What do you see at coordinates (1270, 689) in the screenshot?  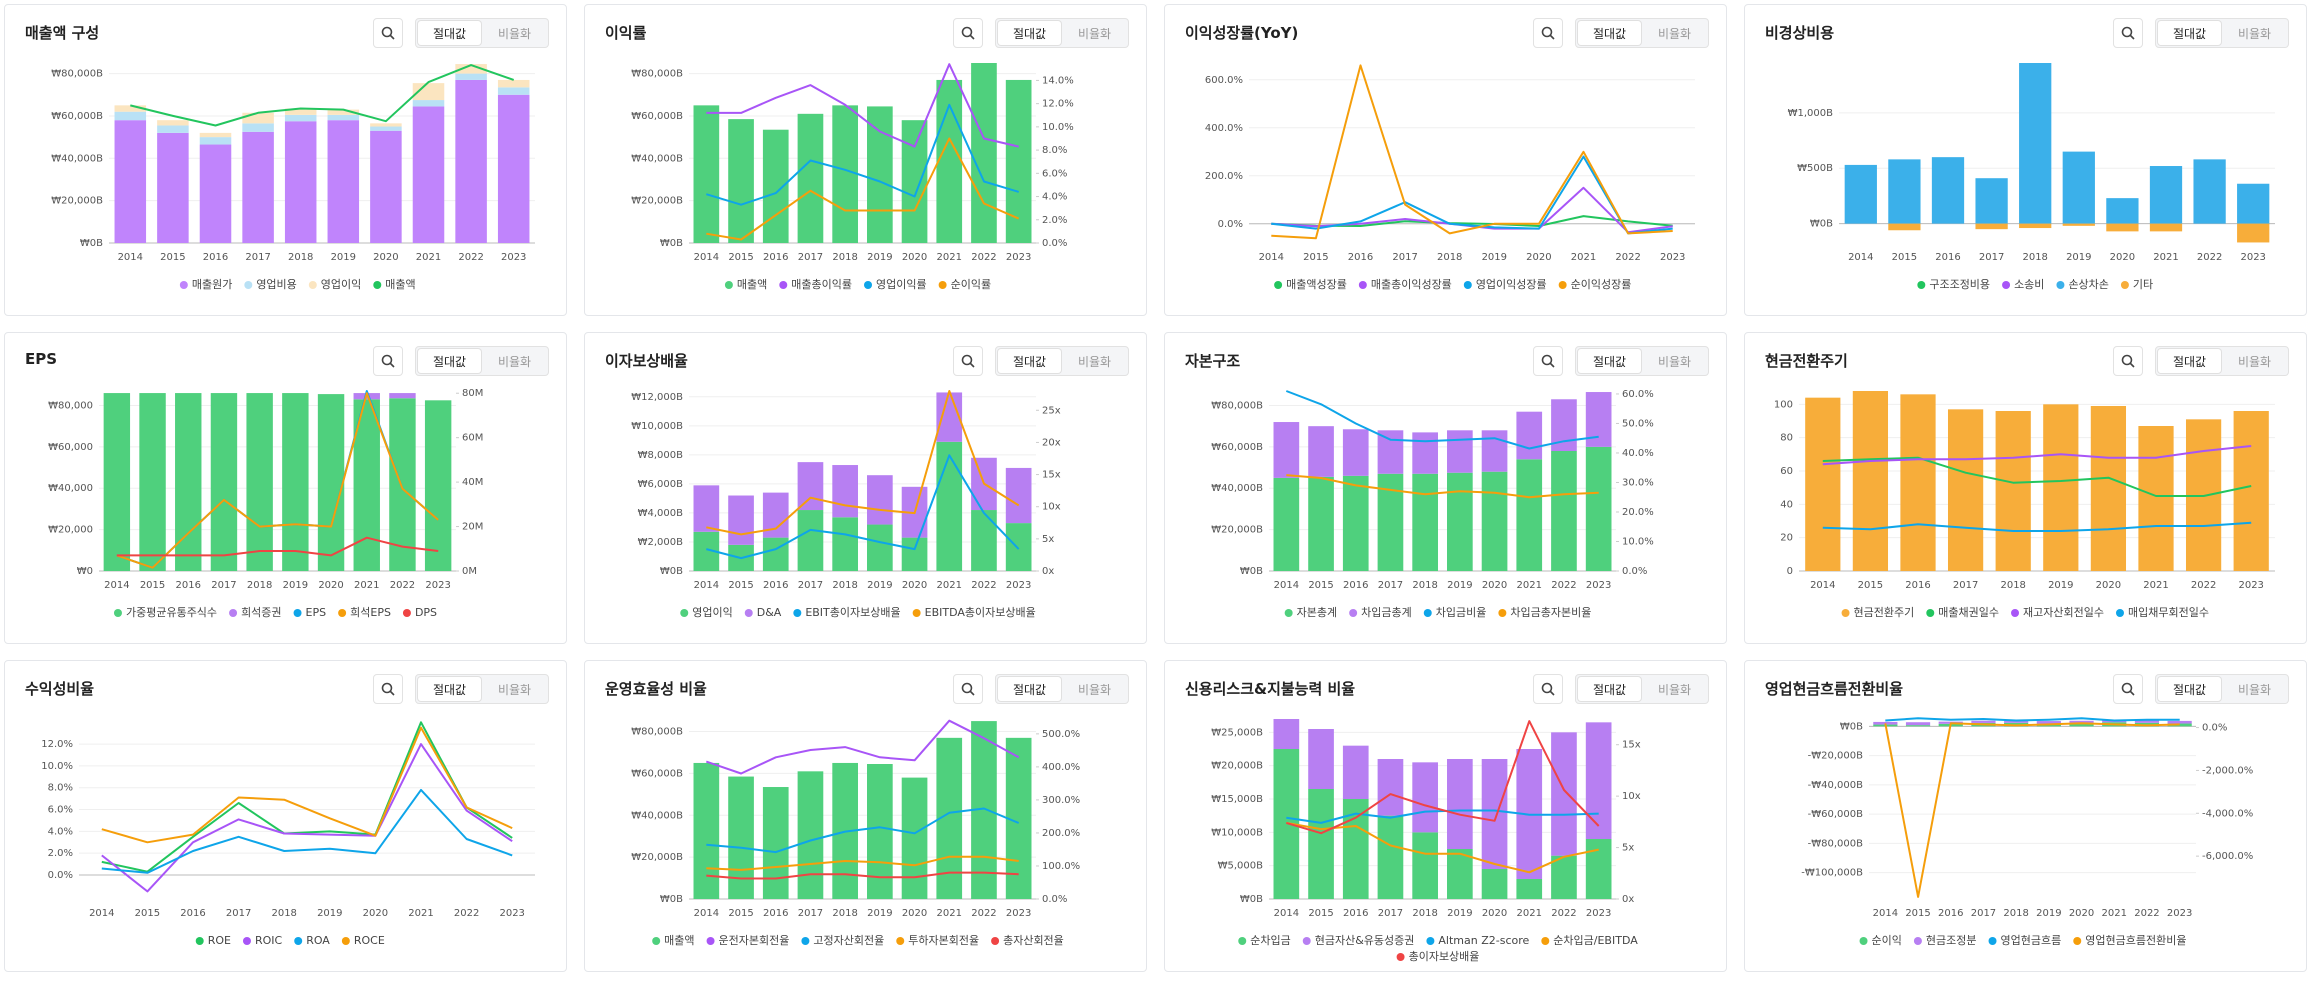 I see `chart-title: 신용리스크&지불능력 비율` at bounding box center [1270, 689].